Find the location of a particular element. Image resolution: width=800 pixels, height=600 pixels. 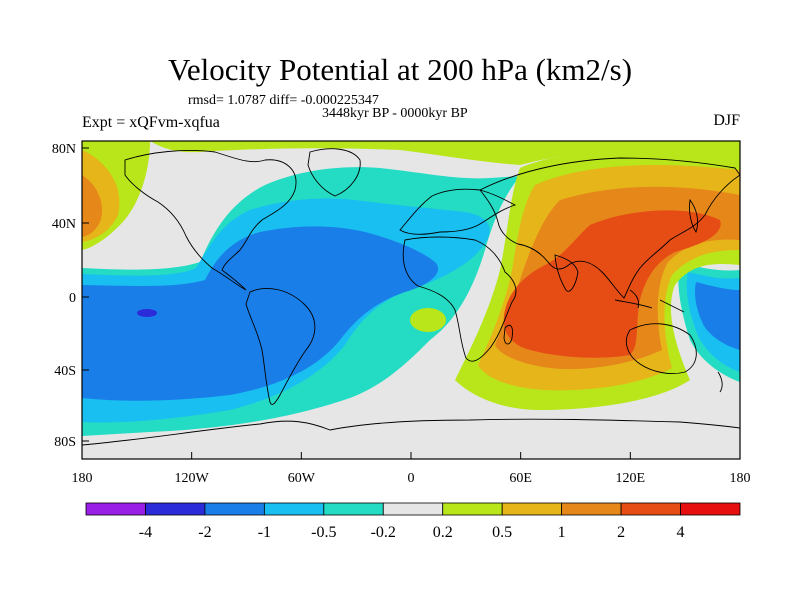

experiment-label: Expt = xQFvm-xqfua is located at coordinates (151, 122).